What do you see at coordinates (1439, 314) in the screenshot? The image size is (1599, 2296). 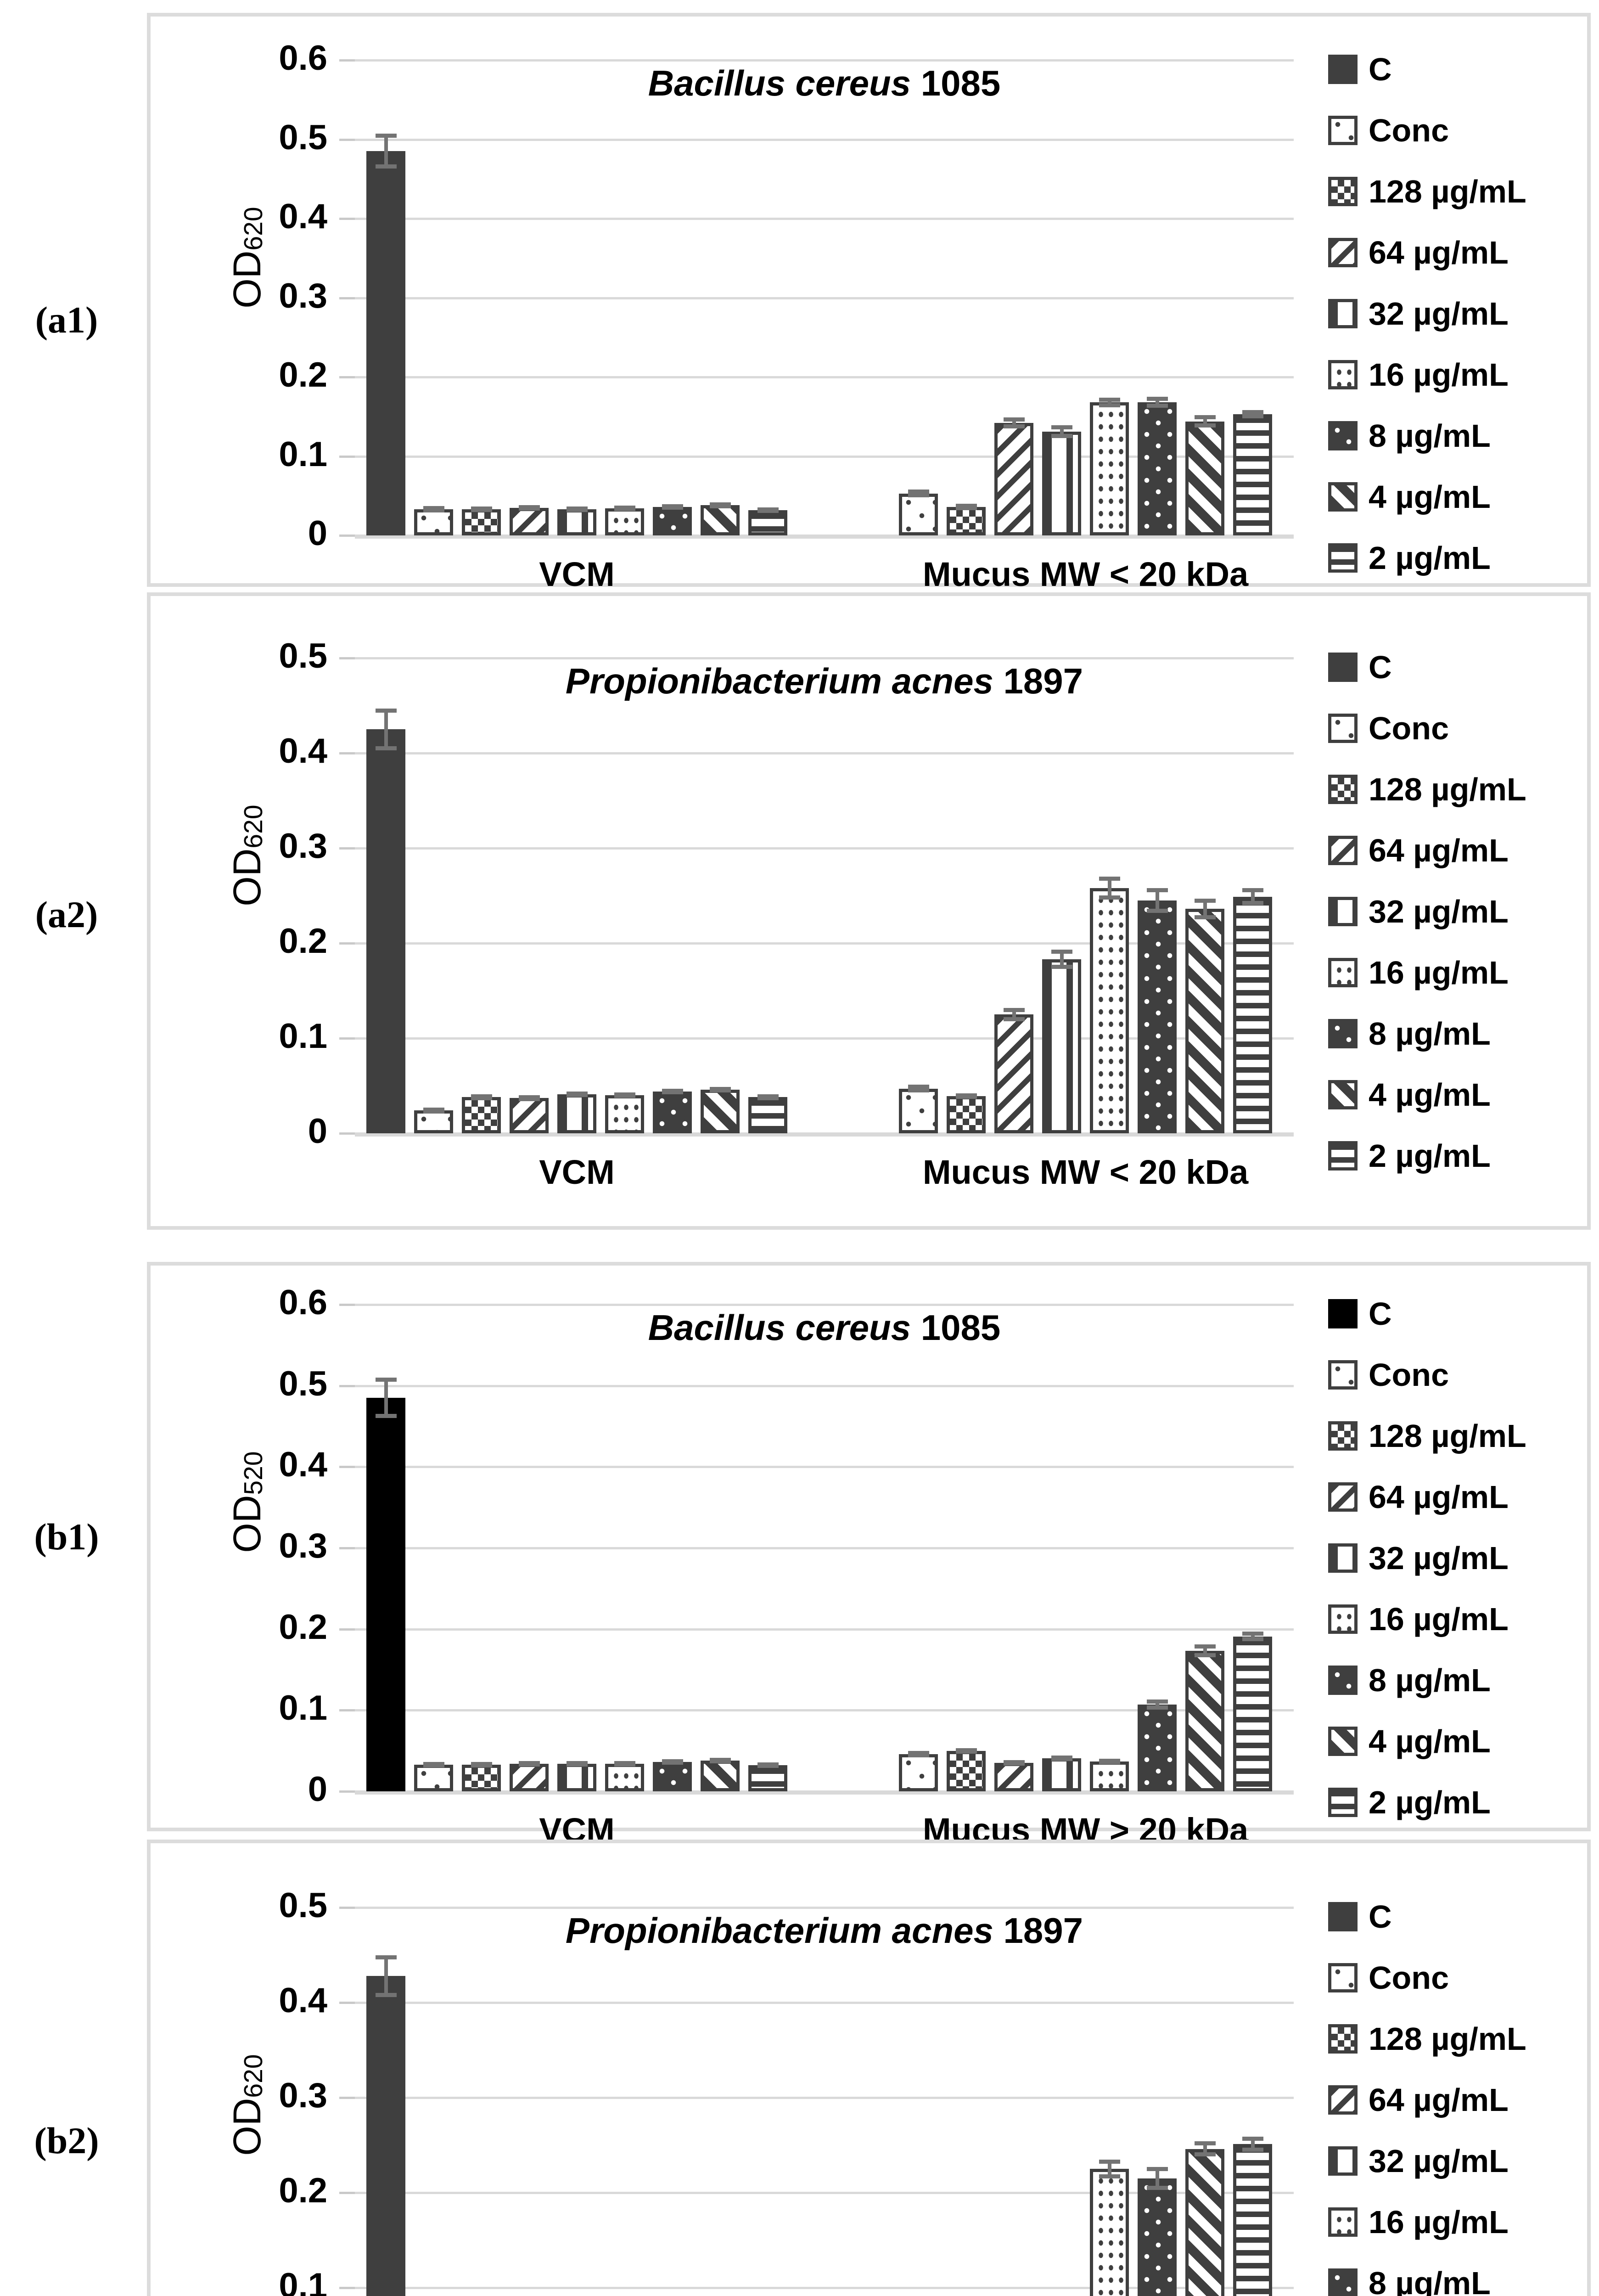 I see `legend-label-32-g-ml: 32 µg/mL` at bounding box center [1439, 314].